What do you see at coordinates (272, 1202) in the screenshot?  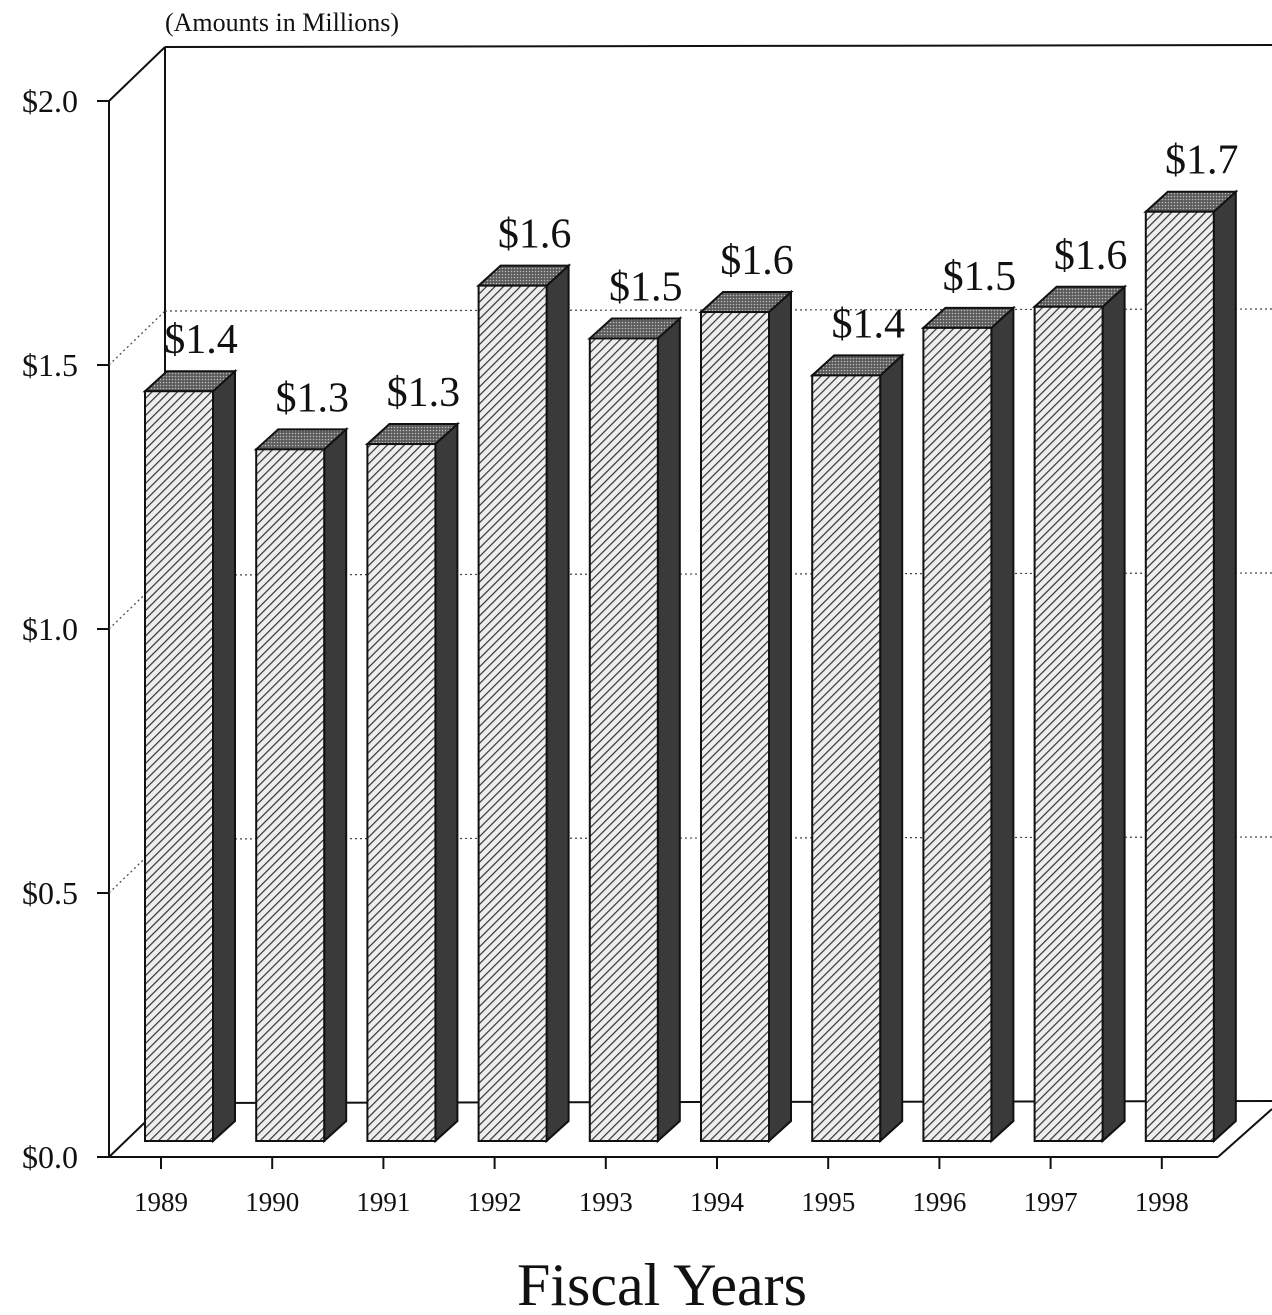 I see `x-tick-label: 1990` at bounding box center [272, 1202].